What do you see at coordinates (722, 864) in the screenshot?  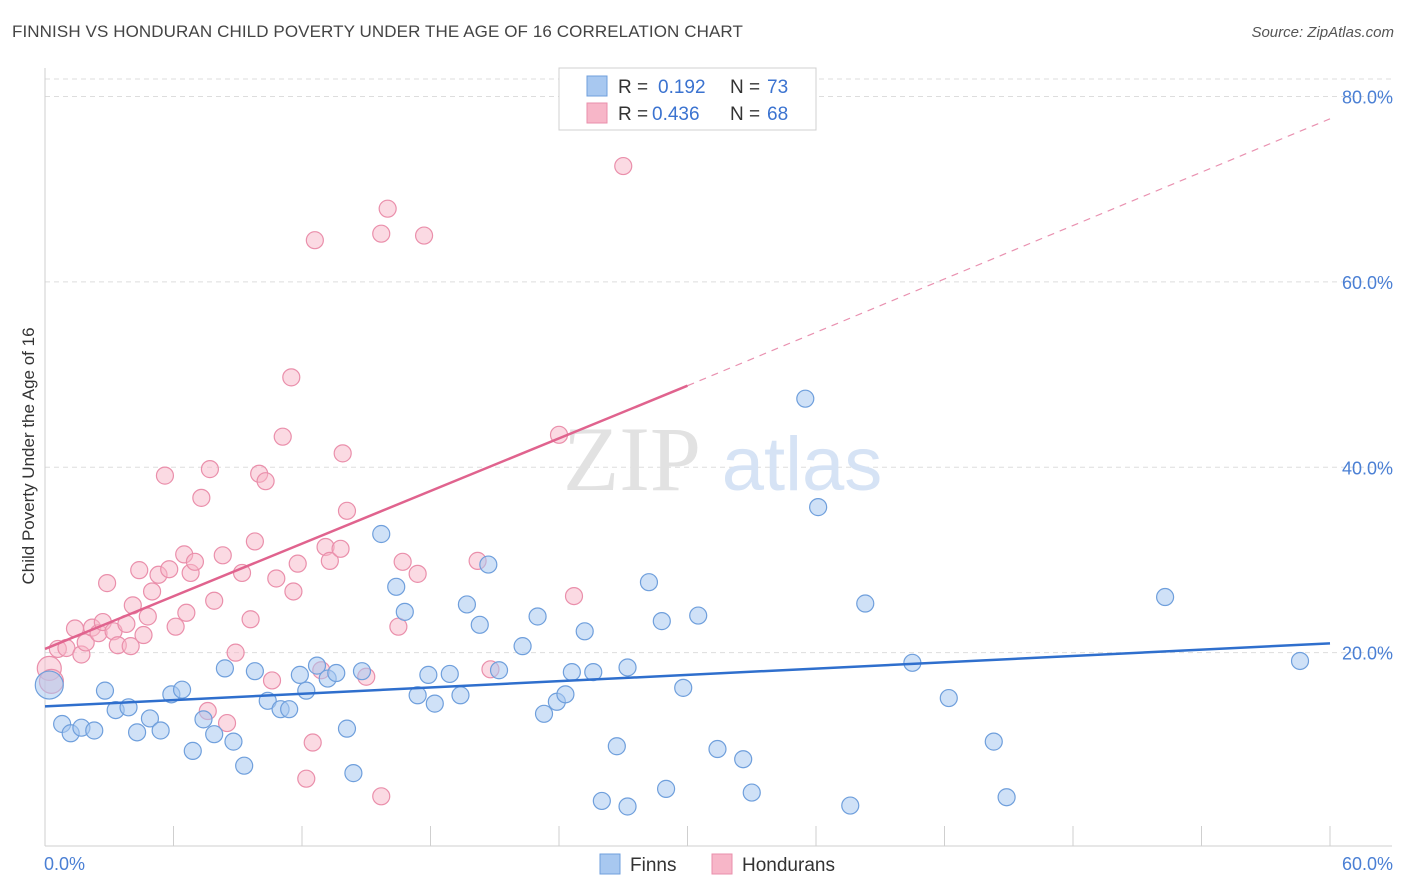 I see `bottom-legend-hond-swatch` at bounding box center [722, 864].